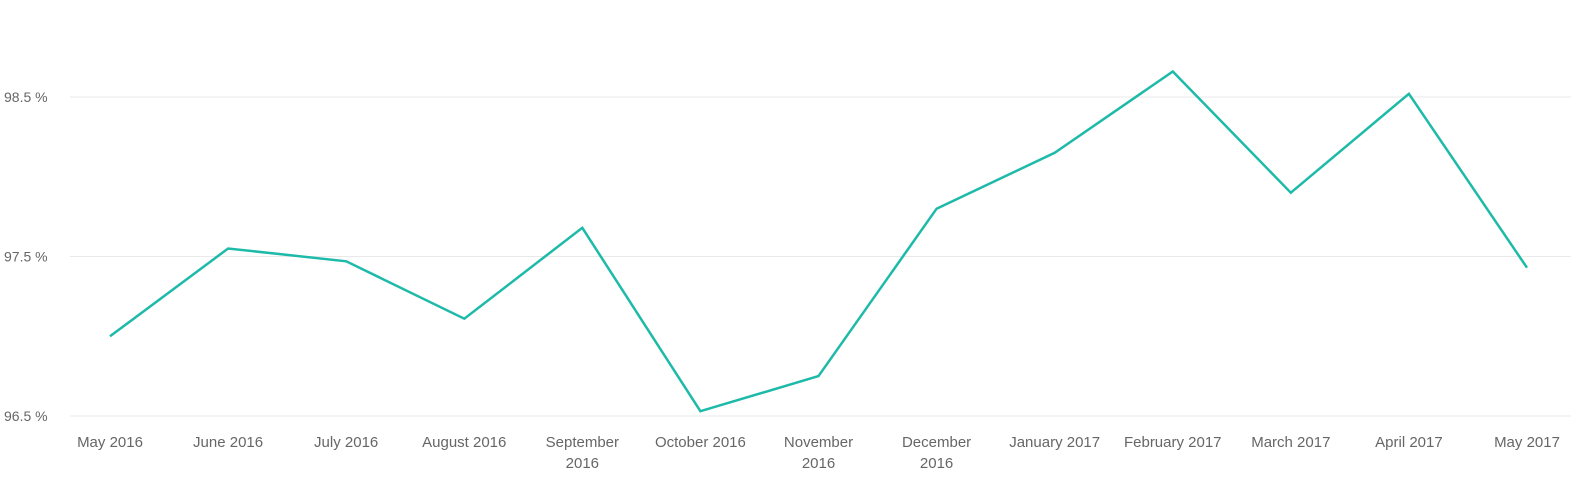 Image resolution: width=1571 pixels, height=478 pixels. What do you see at coordinates (110, 442) in the screenshot?
I see `x-tick-label: May 2016` at bounding box center [110, 442].